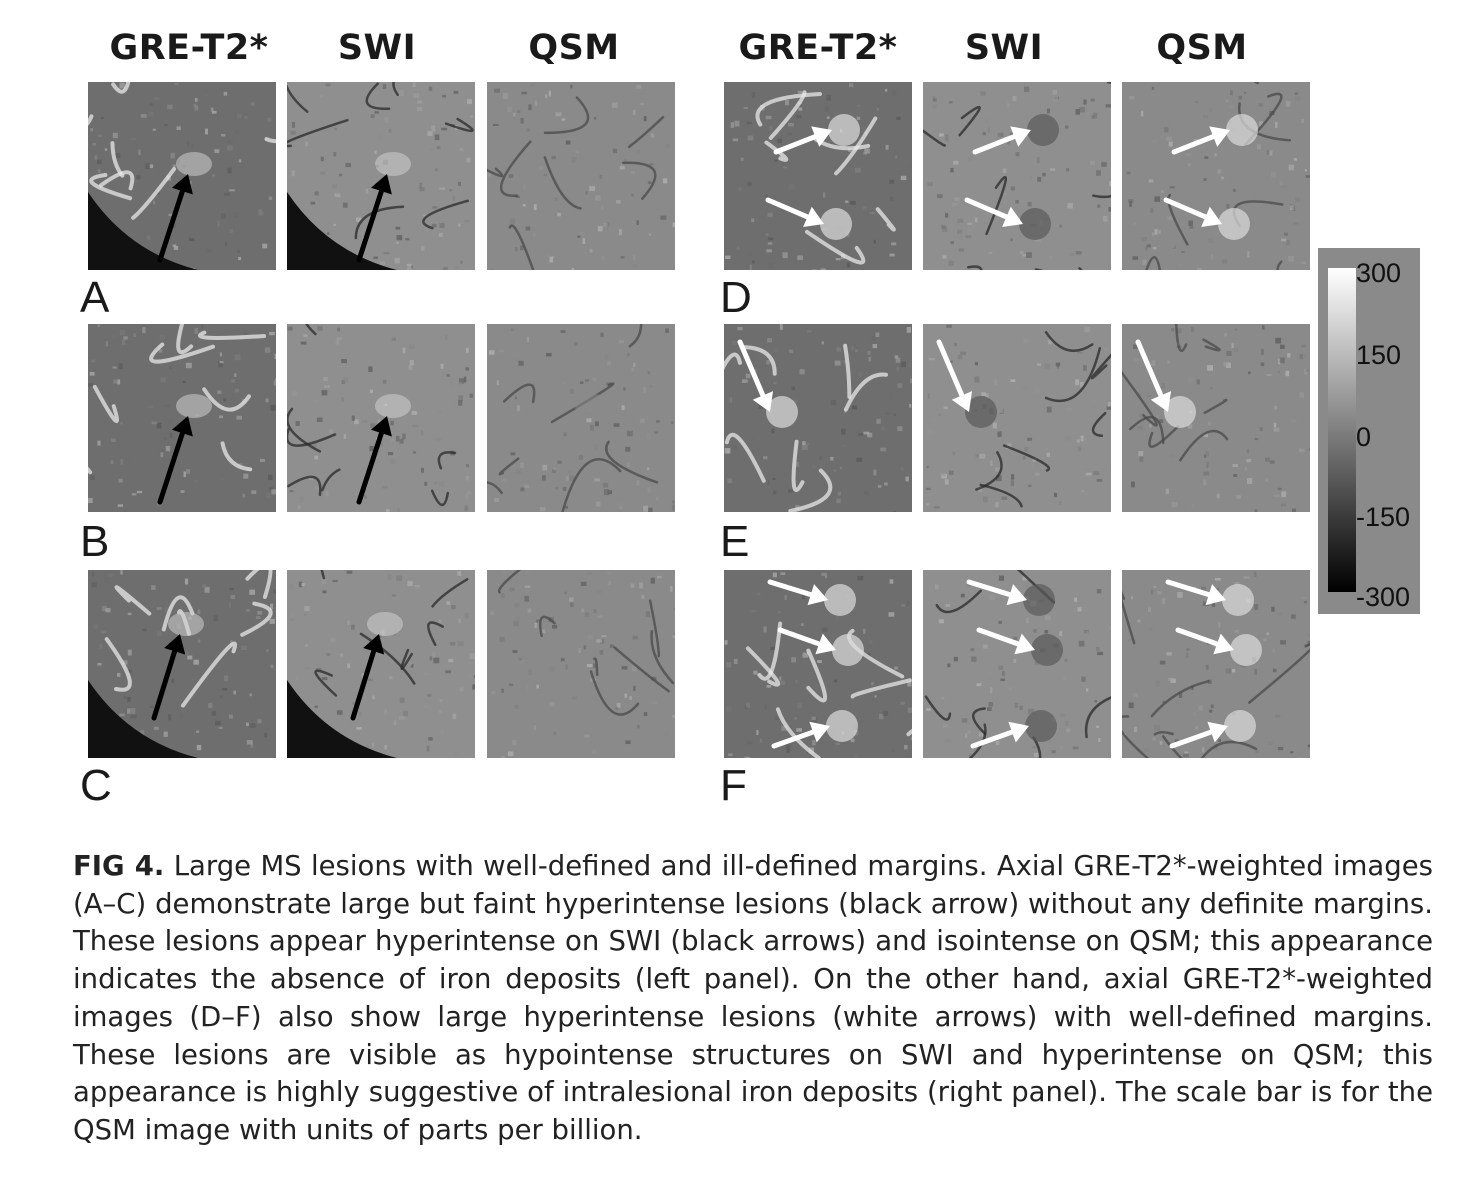  Describe the element at coordinates (377, 48) in the screenshot. I see `column-header-swi-left: SWI` at that location.